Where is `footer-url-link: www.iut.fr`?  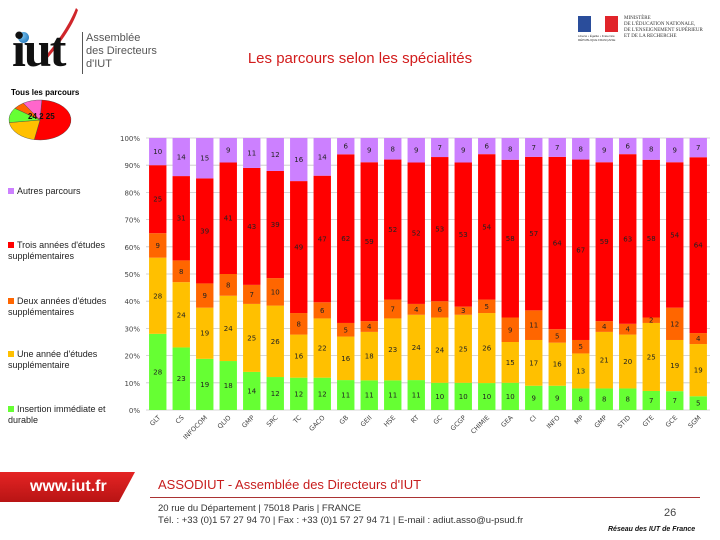 footer-url-link: www.iut.fr is located at coordinates (68, 486).